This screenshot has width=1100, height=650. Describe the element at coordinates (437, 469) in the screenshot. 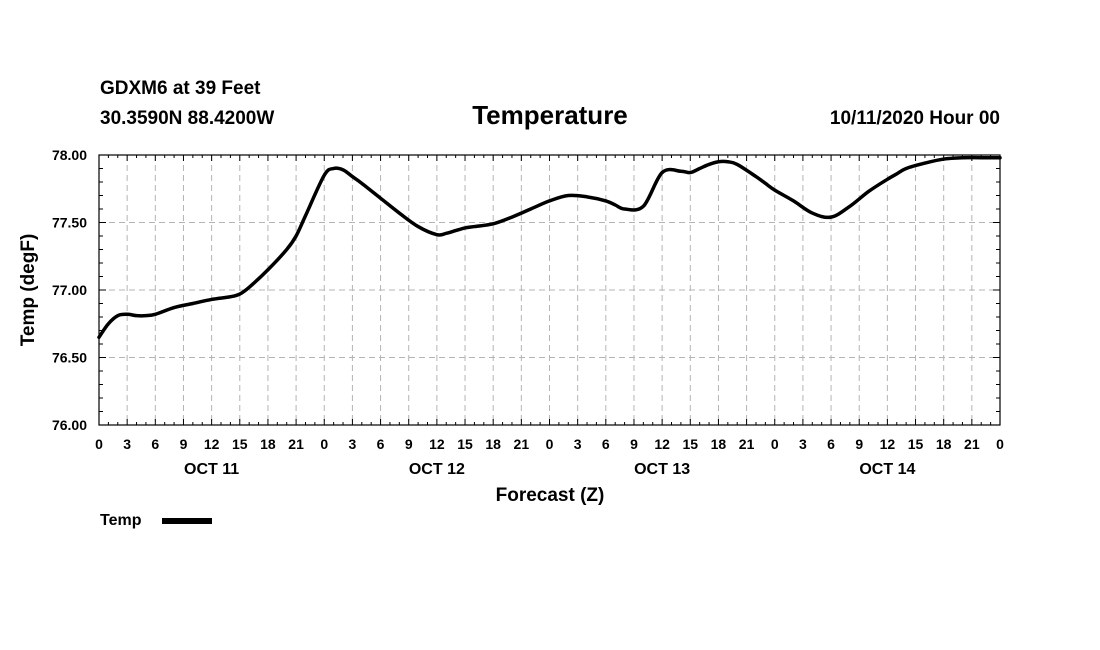

I see `day-label: OCT 12` at that location.